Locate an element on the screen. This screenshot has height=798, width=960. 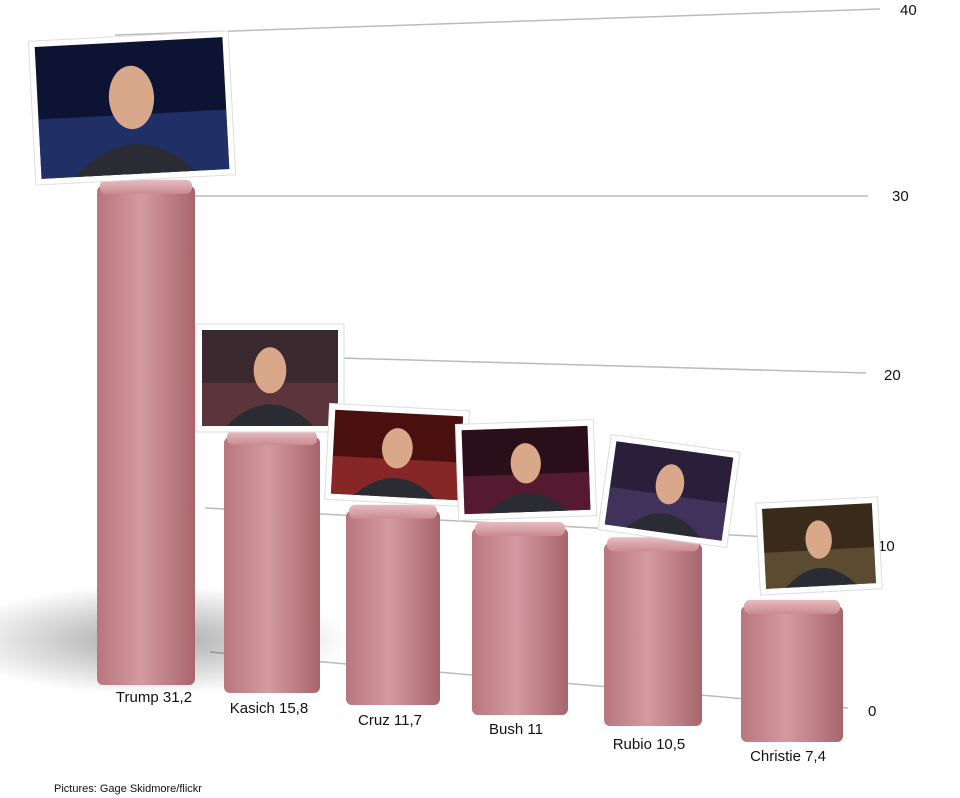
bar-label-christie: Christie 7,4 is located at coordinates (788, 756).